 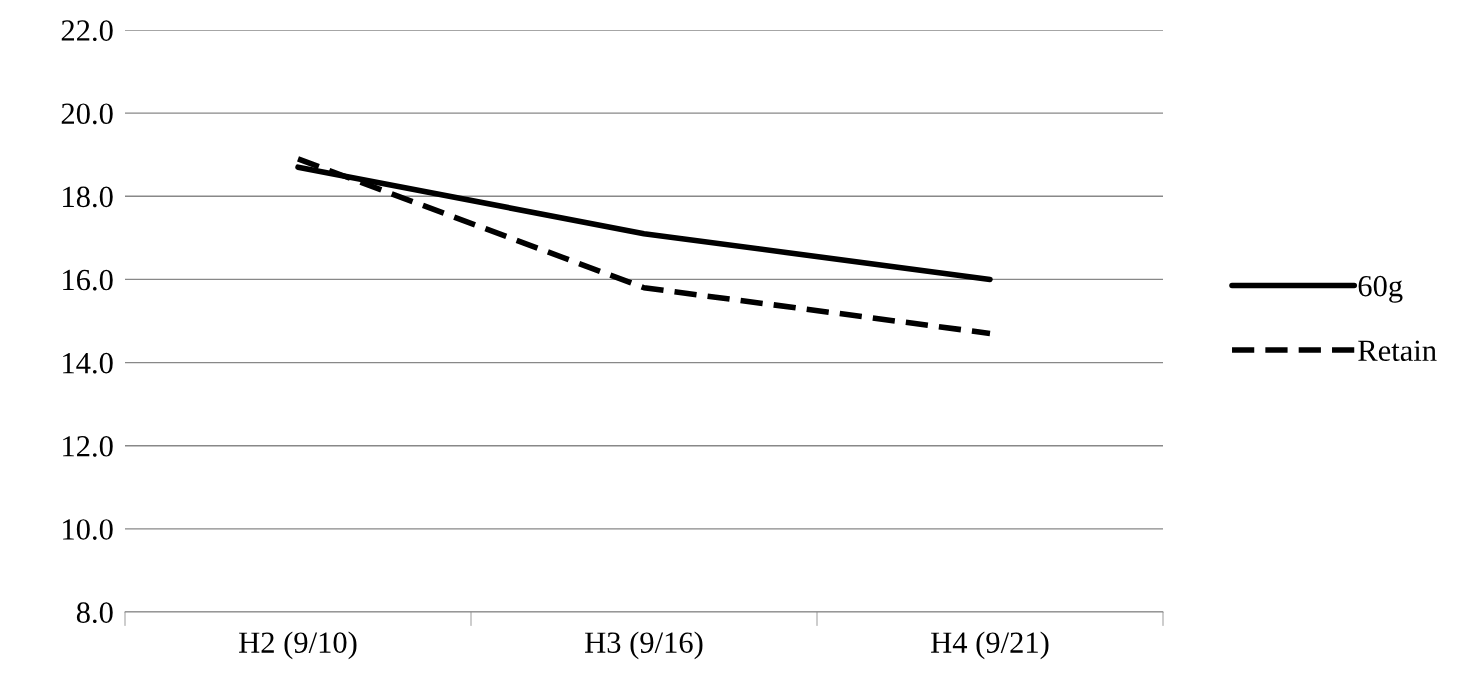 I want to click on x-tick-label: H2 (9/10), so click(x=298, y=645).